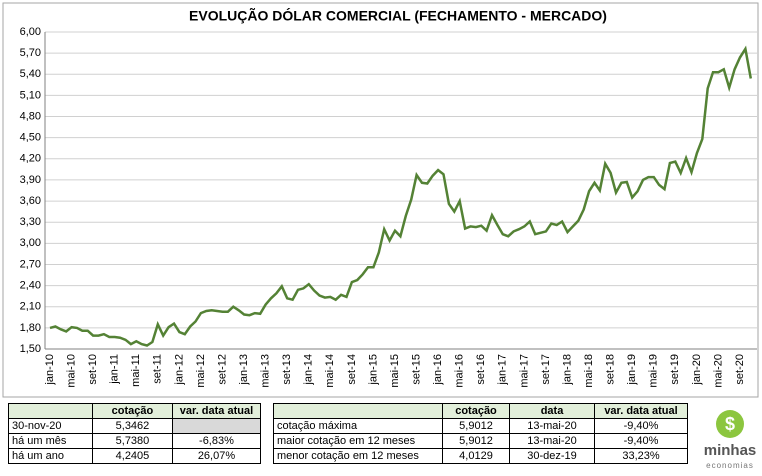  What do you see at coordinates (416, 369) in the screenshot?
I see `x-tick-label: set-15` at bounding box center [416, 369].